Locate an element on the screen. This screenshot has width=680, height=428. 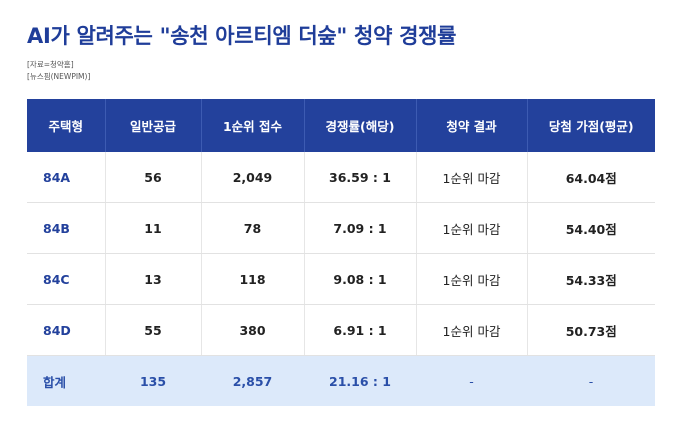
table-row: 84B 11 78 7.09 : 1 1순위 마감 54.40점 is located at coordinates (341, 228).